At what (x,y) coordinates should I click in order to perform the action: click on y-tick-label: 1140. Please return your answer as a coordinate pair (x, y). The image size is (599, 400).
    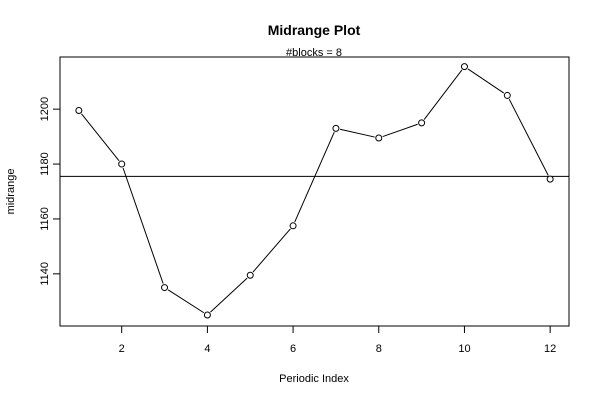
    Looking at the image, I should click on (45, 274).